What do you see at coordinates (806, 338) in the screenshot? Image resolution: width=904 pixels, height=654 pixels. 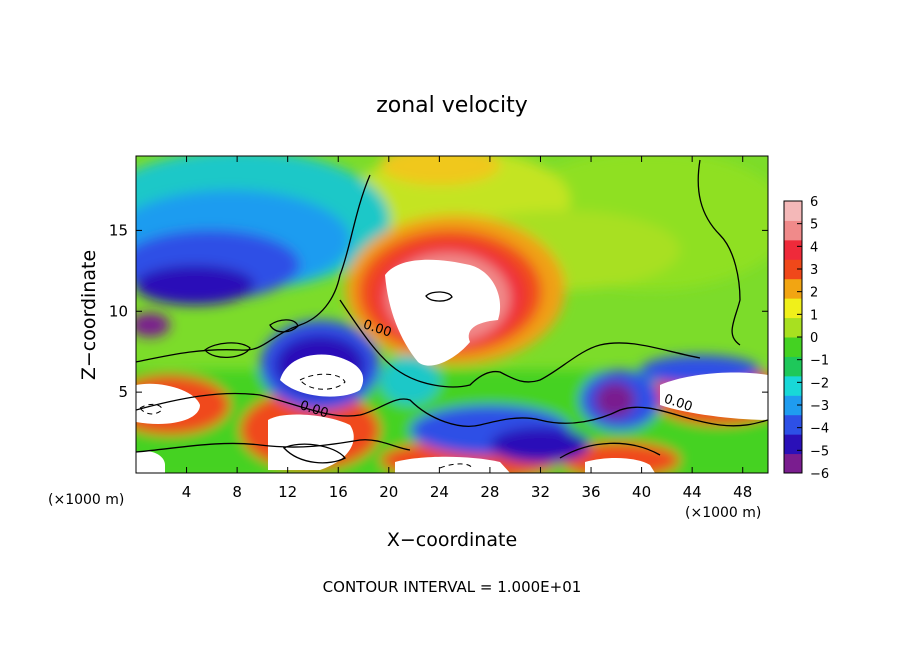 I see `colorbar: 6 5 4 3 2 1 0 −1 −2 −3 −4 −5 −6` at bounding box center [806, 338].